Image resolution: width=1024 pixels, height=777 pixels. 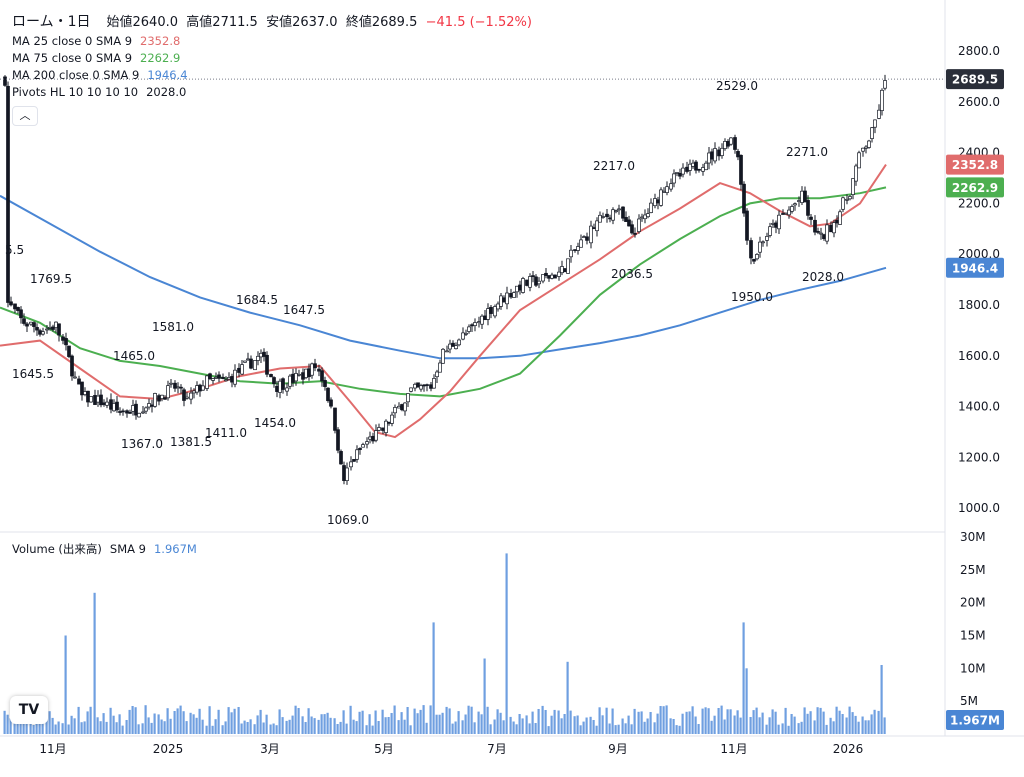 What do you see at coordinates (478, 22) in the screenshot?
I see `change-value: −41.5 (−1.52%)` at bounding box center [478, 22].